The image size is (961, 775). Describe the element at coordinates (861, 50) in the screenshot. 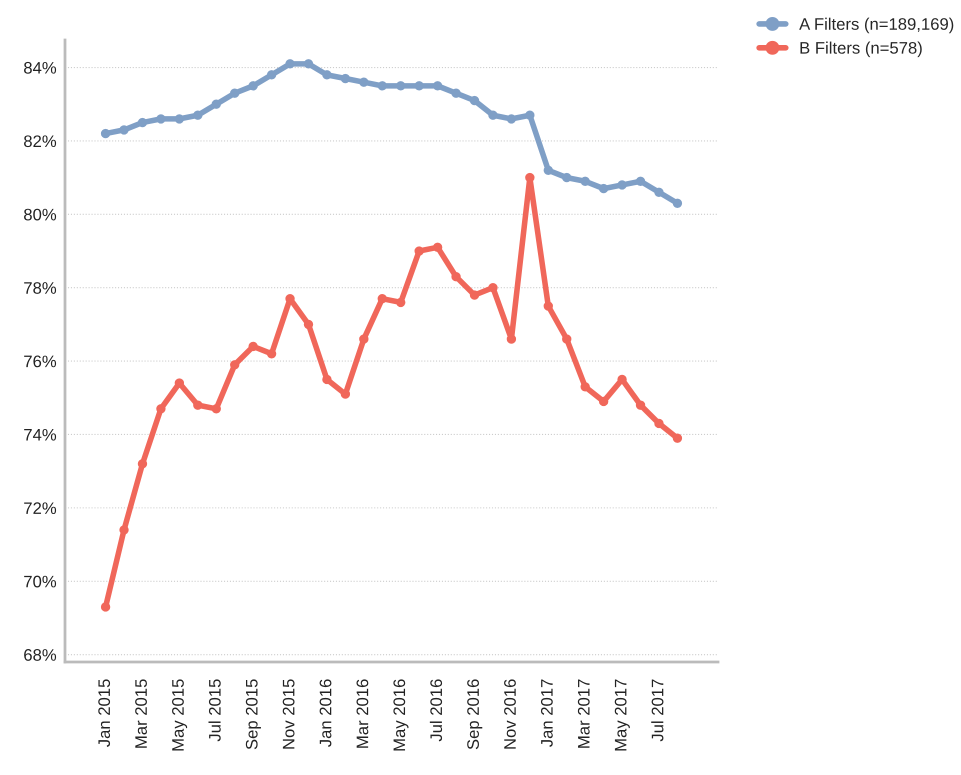

I see `legend-label: B Filters (n=578)` at that location.